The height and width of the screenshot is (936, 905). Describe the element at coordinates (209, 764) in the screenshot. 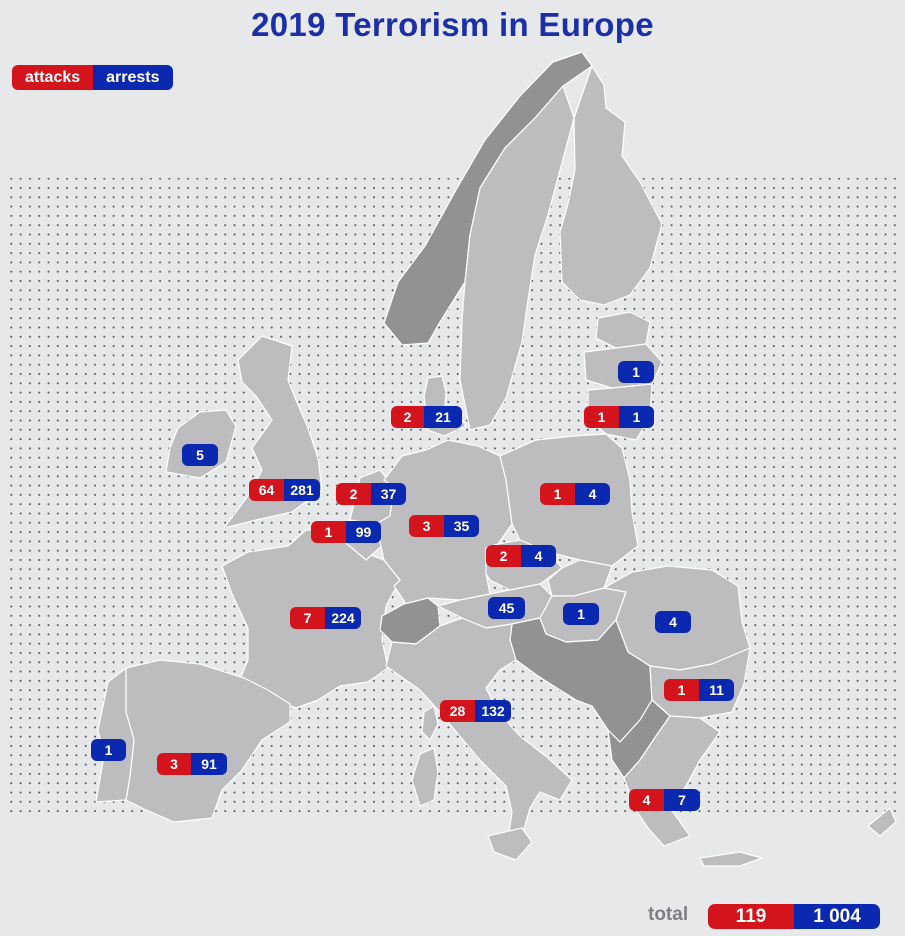

I see `arrests-value: 91` at that location.